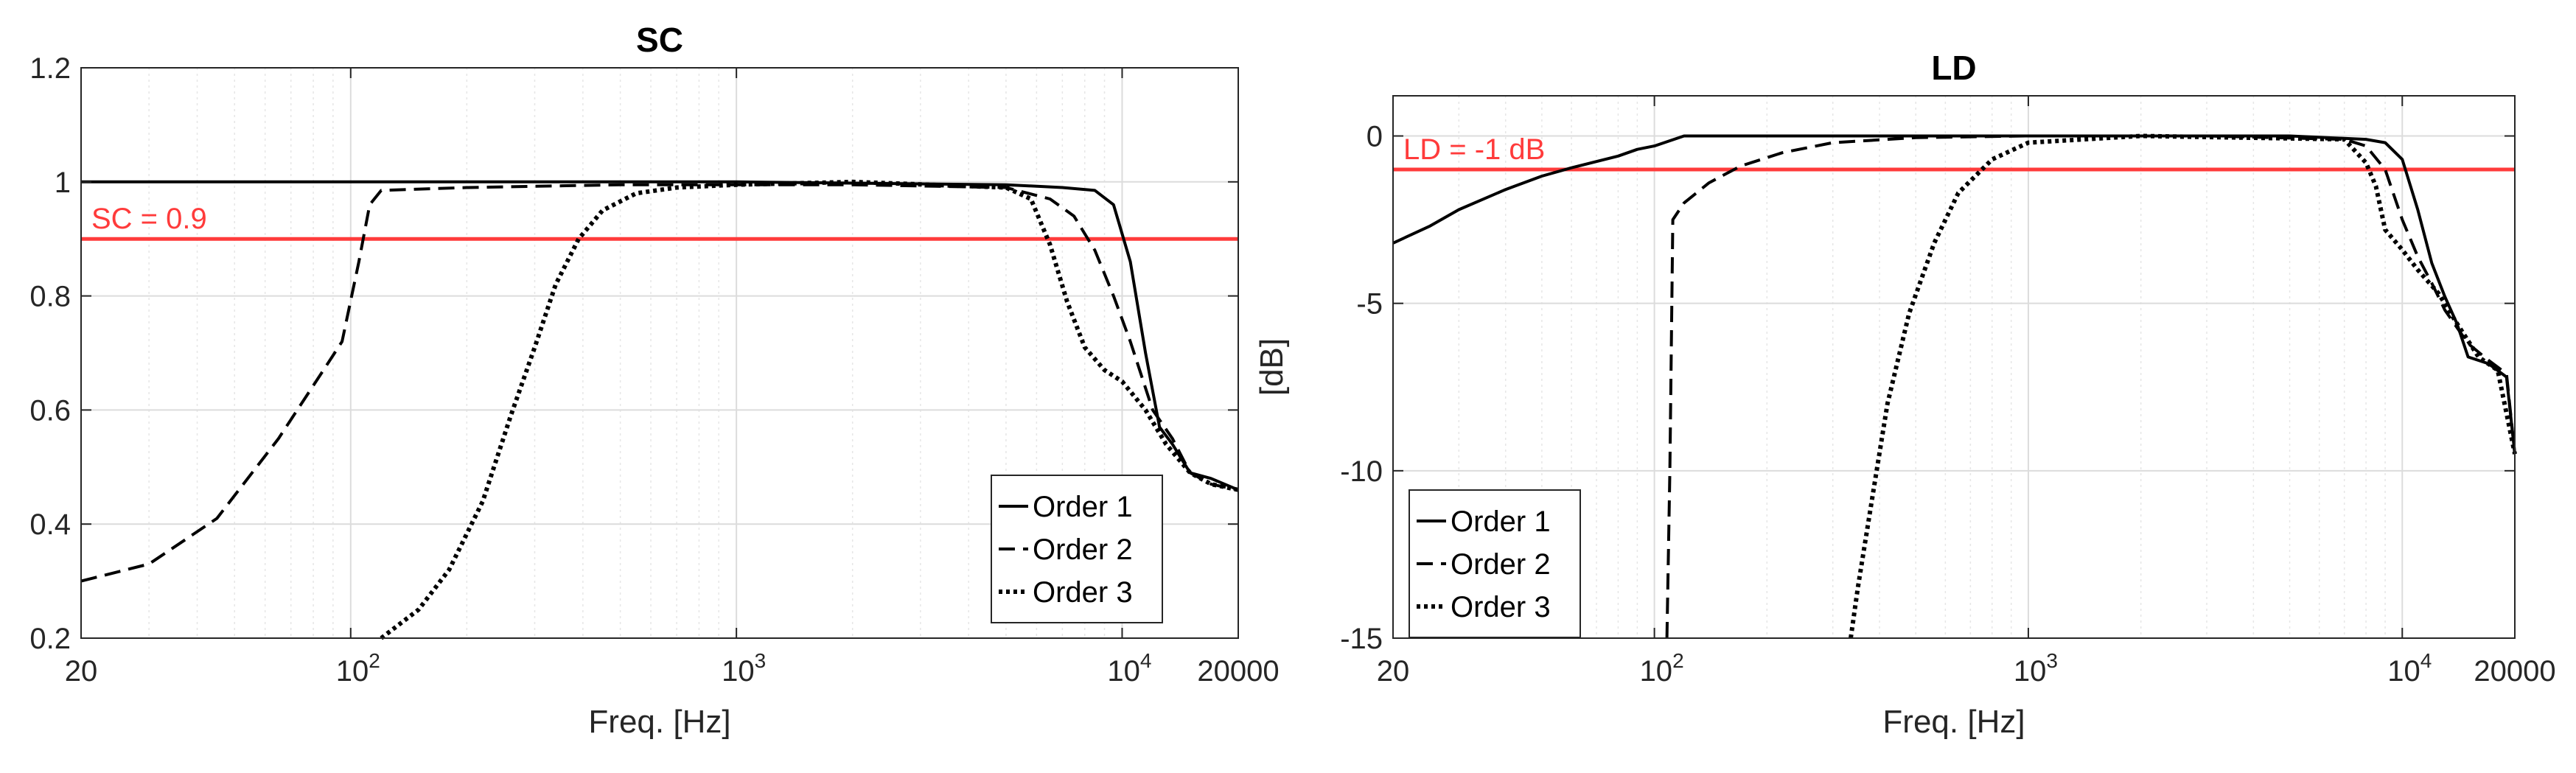  I want to click on threshold-label: LD = -1 dB, so click(1474, 150).